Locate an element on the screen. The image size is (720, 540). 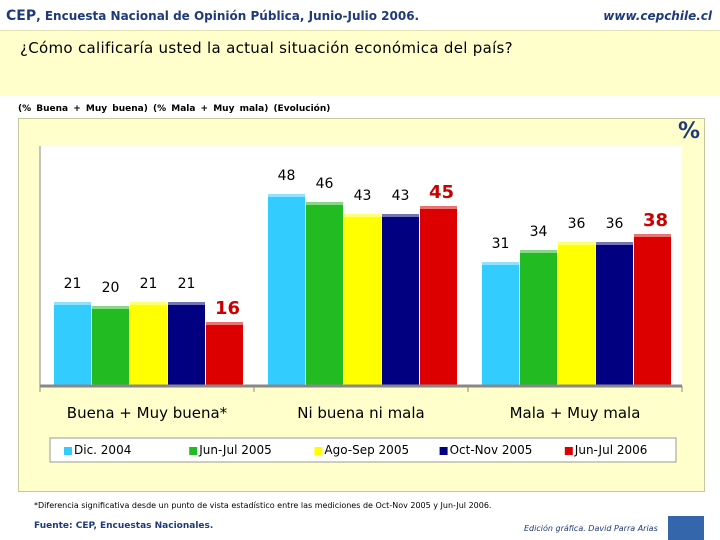
source-note: Fuente: CEP, Encuestas Nacionales. is located at coordinates (124, 526).